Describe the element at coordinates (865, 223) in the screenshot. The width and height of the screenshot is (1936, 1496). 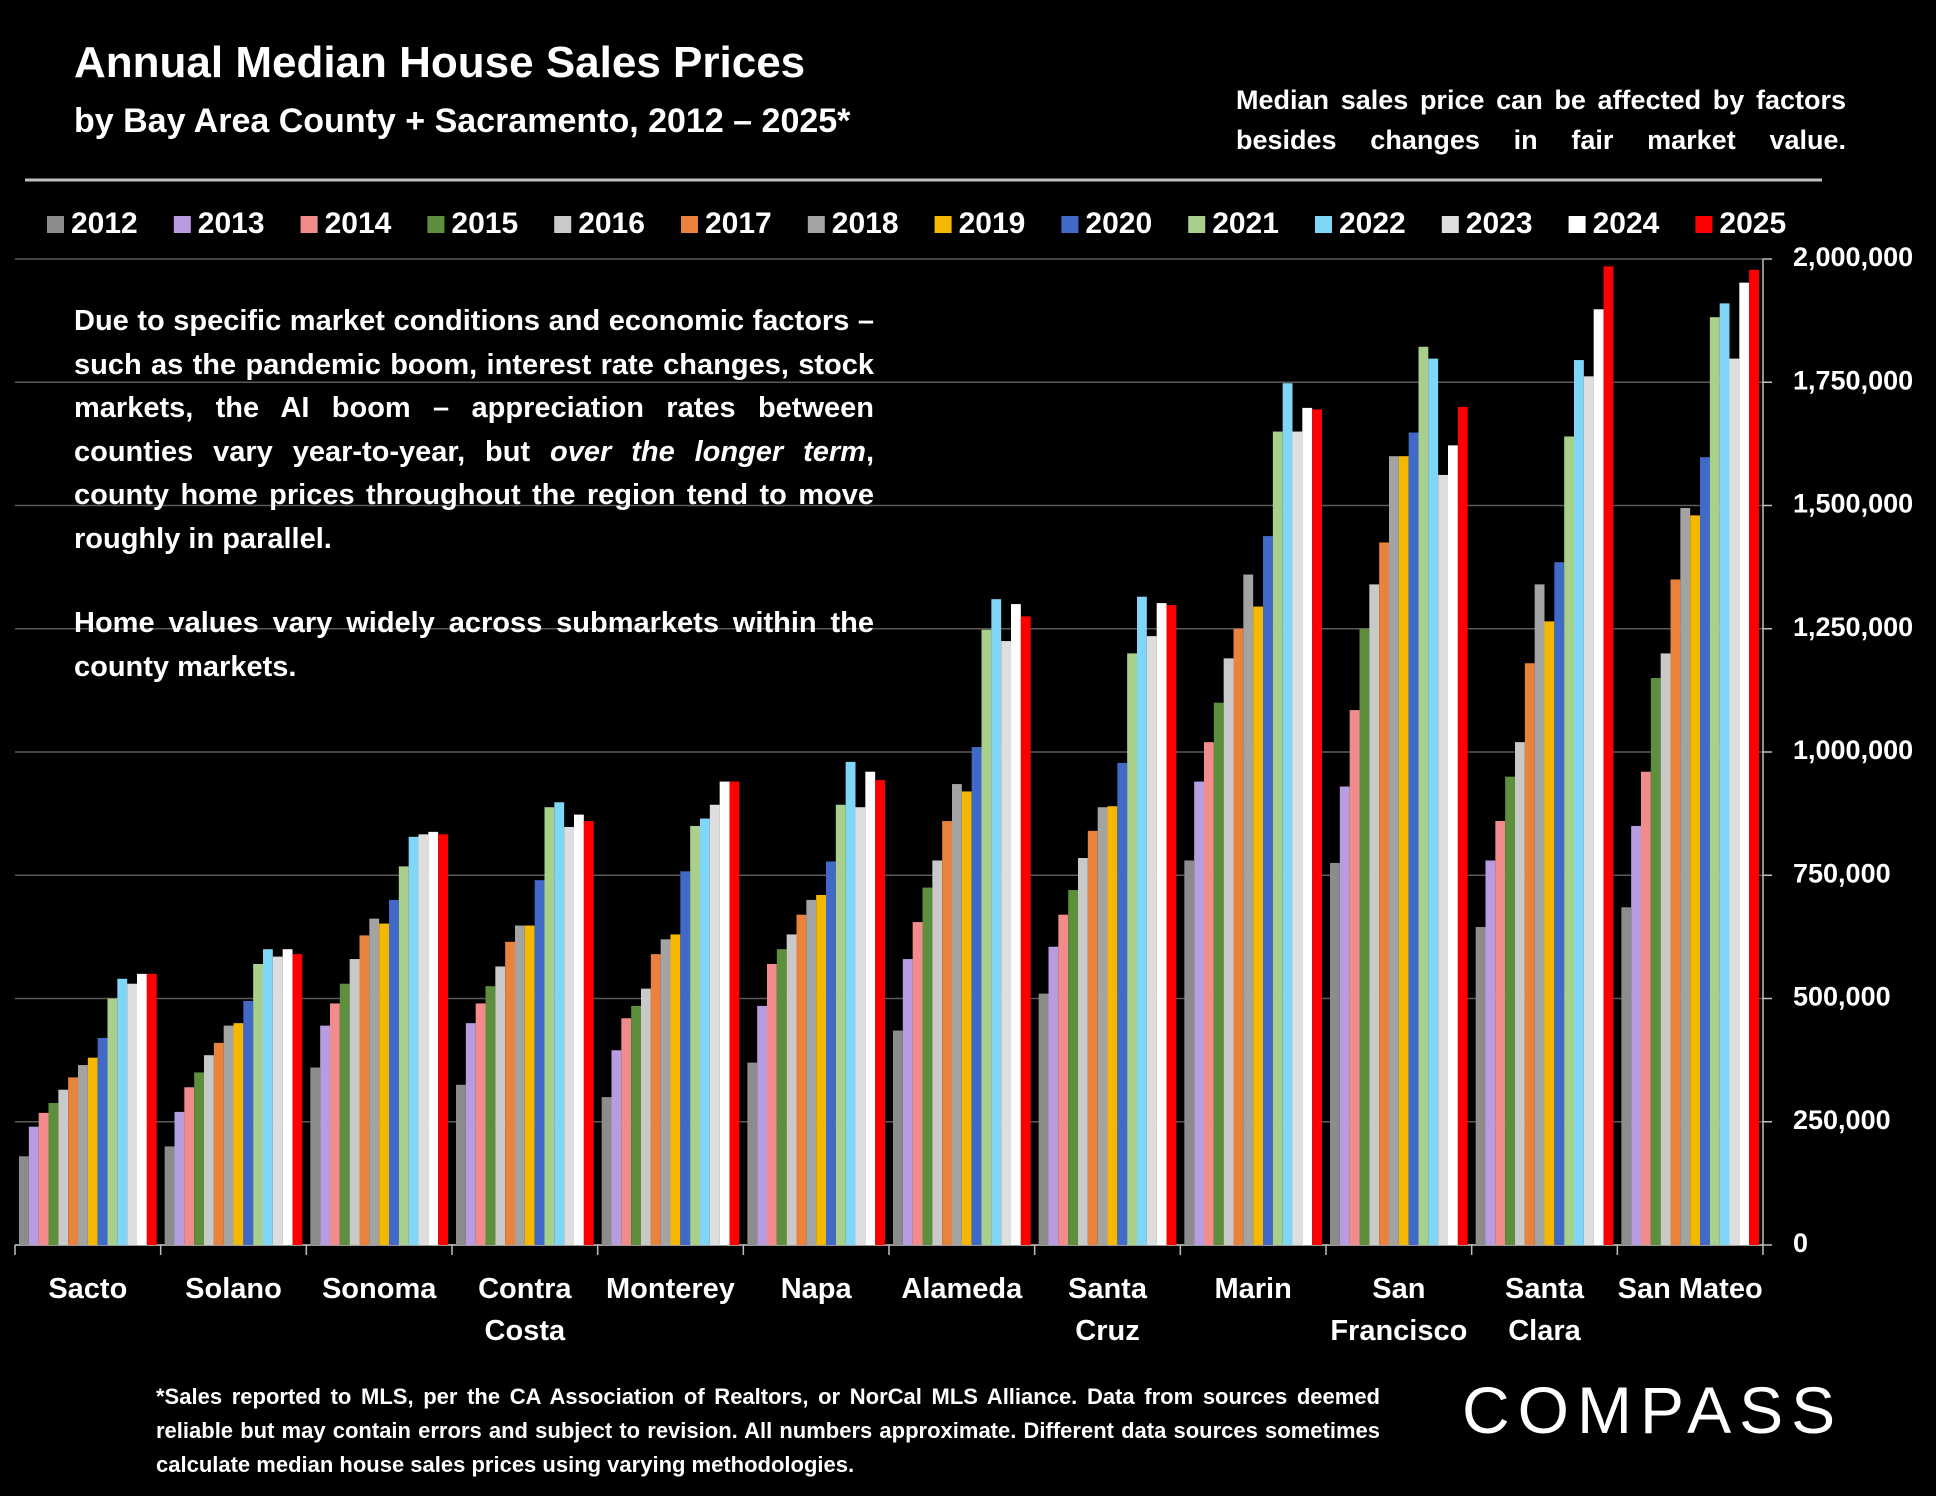
I see `legend-label: 2018` at that location.